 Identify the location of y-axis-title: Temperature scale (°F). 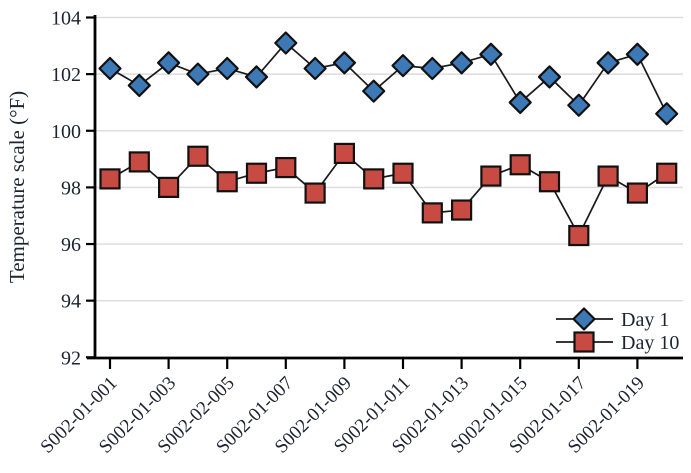
(17, 187).